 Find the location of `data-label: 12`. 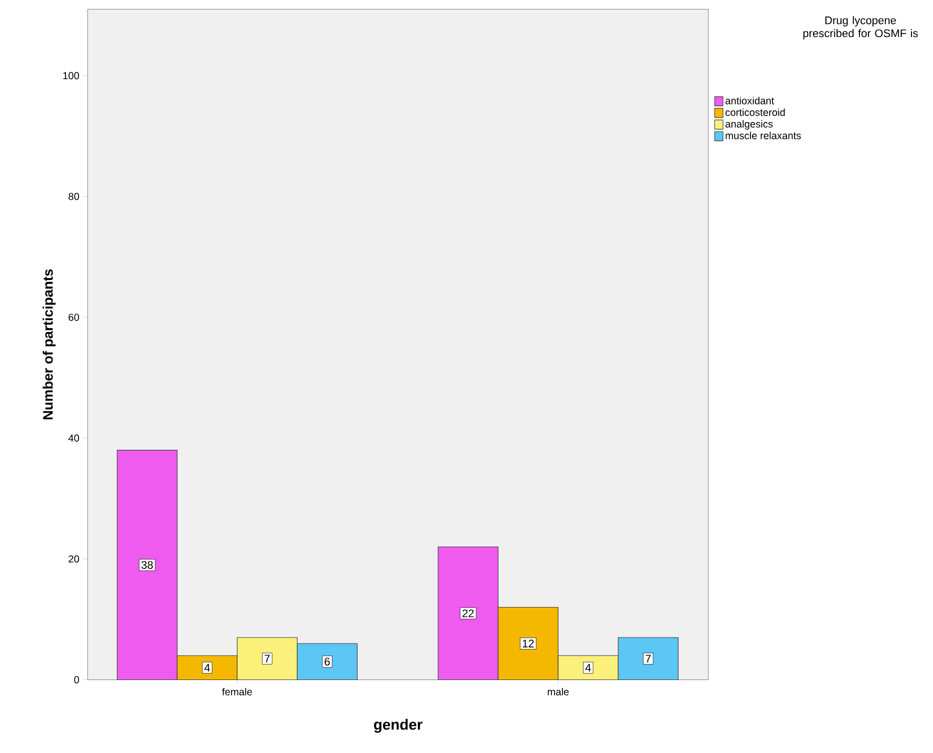

data-label: 12 is located at coordinates (528, 644).